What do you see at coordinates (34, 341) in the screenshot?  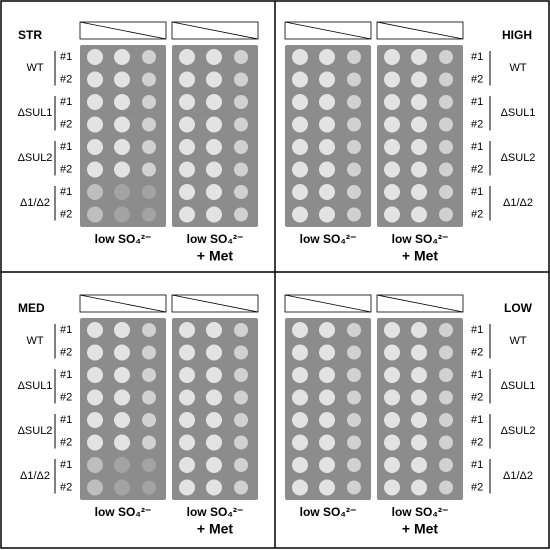 I see `strain-label: WT` at bounding box center [34, 341].